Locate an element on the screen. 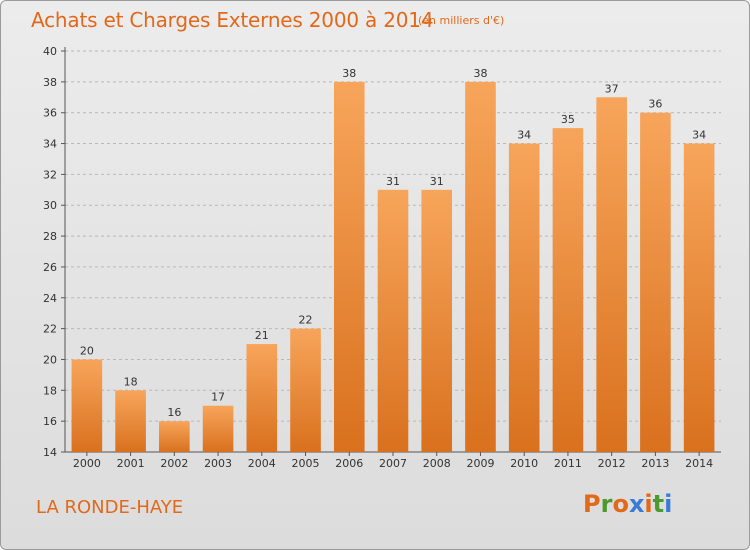 The image size is (750, 550). brand-logo: Proxiti is located at coordinates (627, 504).